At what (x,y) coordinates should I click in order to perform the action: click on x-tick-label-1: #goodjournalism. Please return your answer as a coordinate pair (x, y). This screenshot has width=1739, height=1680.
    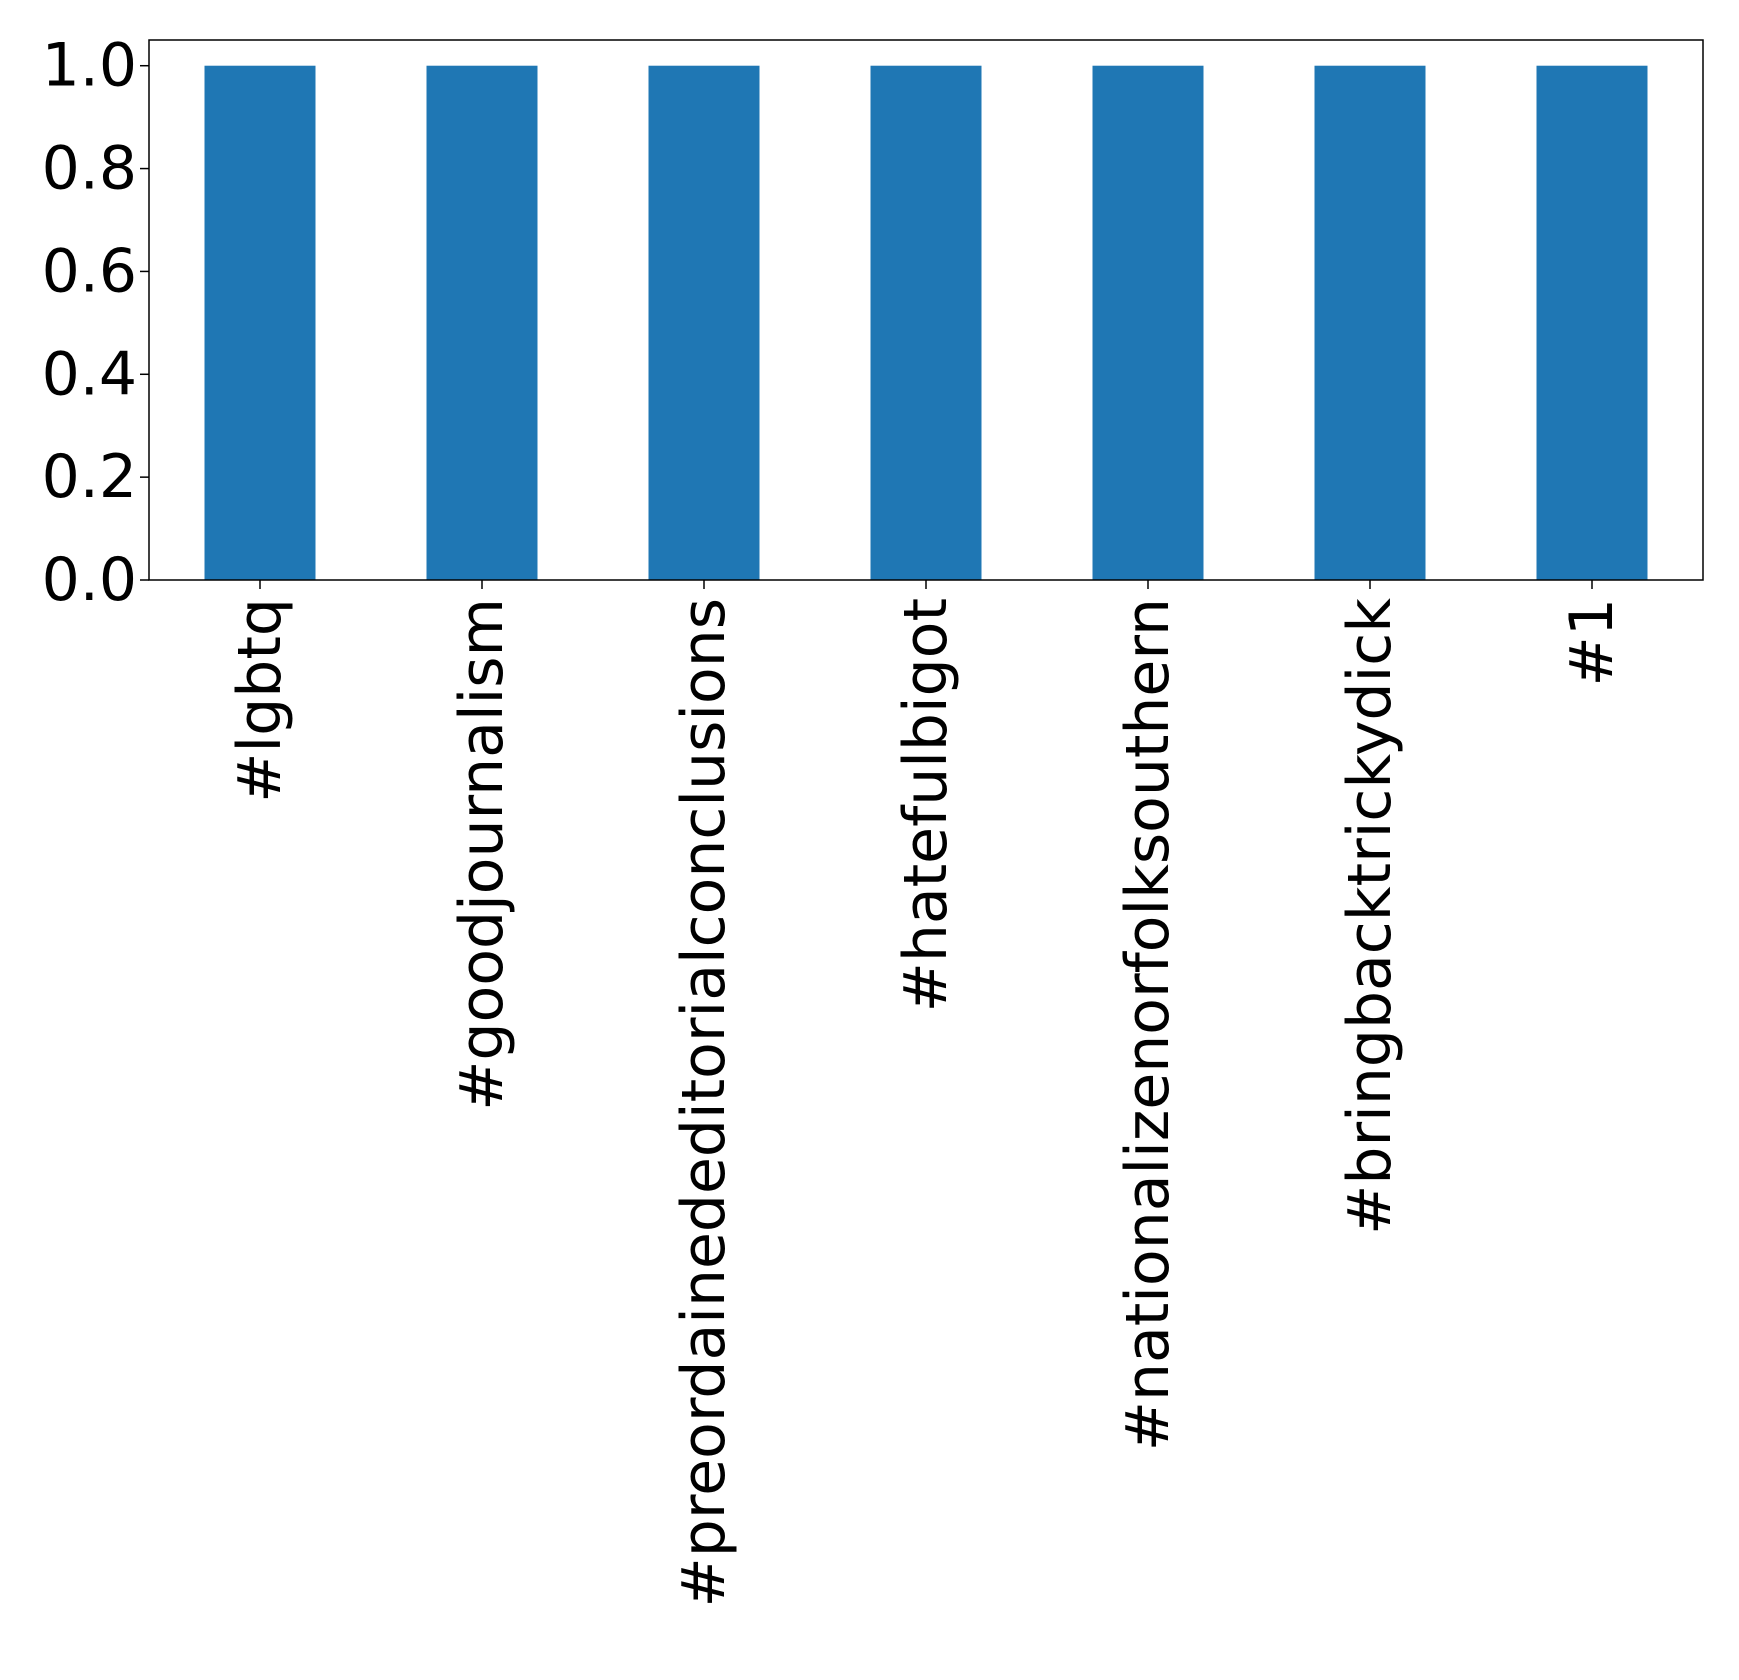
    Looking at the image, I should click on (482, 854).